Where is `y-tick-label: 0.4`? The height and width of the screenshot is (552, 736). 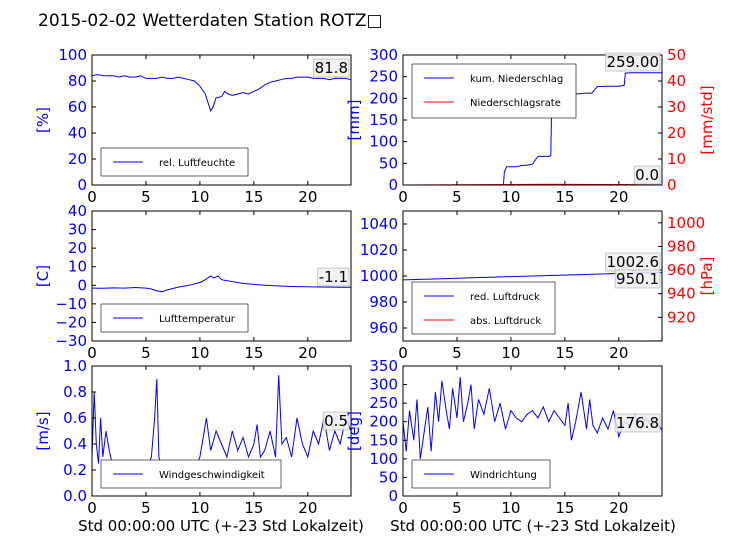
y-tick-label: 0.4 is located at coordinates (75, 444).